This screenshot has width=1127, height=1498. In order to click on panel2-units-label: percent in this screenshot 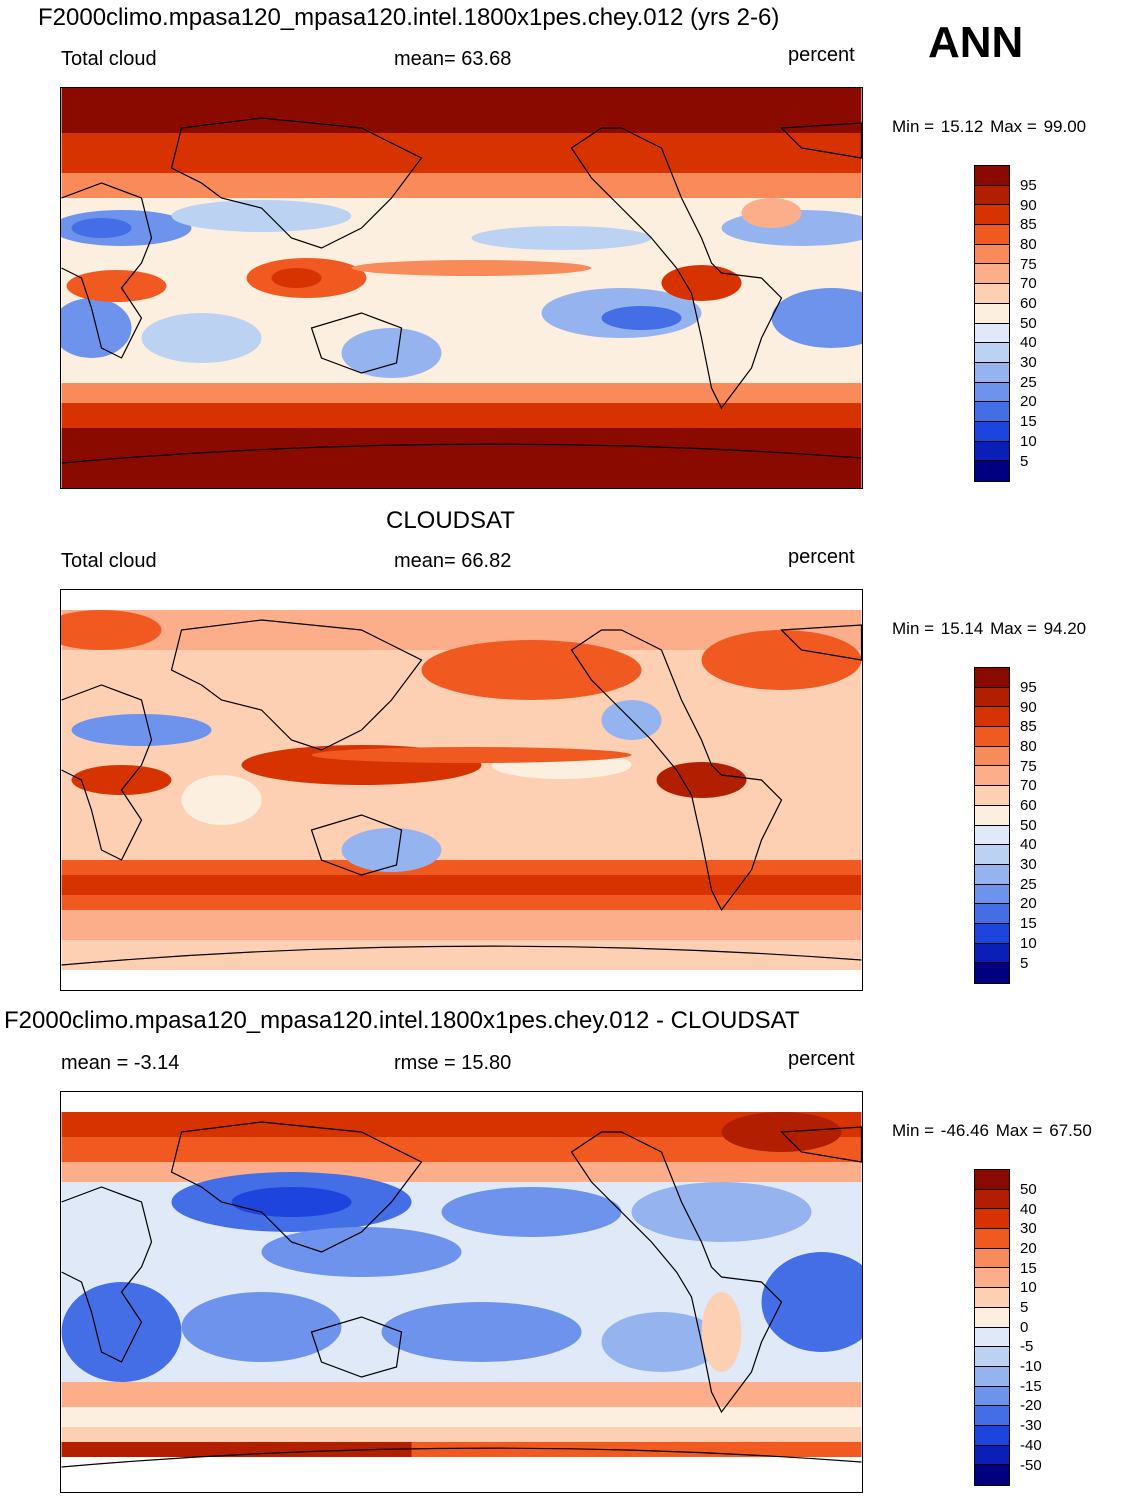, I will do `click(821, 557)`.